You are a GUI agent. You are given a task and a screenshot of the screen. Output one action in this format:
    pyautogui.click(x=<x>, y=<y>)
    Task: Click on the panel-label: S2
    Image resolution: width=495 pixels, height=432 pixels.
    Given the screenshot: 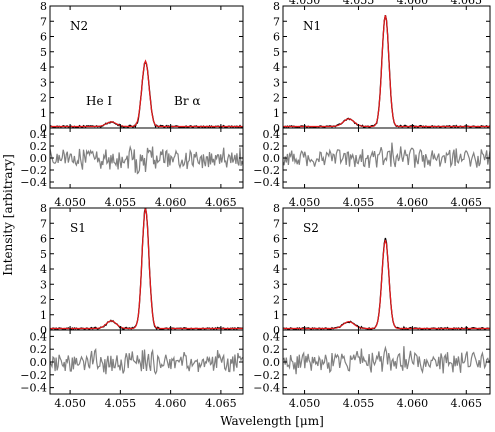 What is the action you would take?
    pyautogui.click(x=311, y=228)
    